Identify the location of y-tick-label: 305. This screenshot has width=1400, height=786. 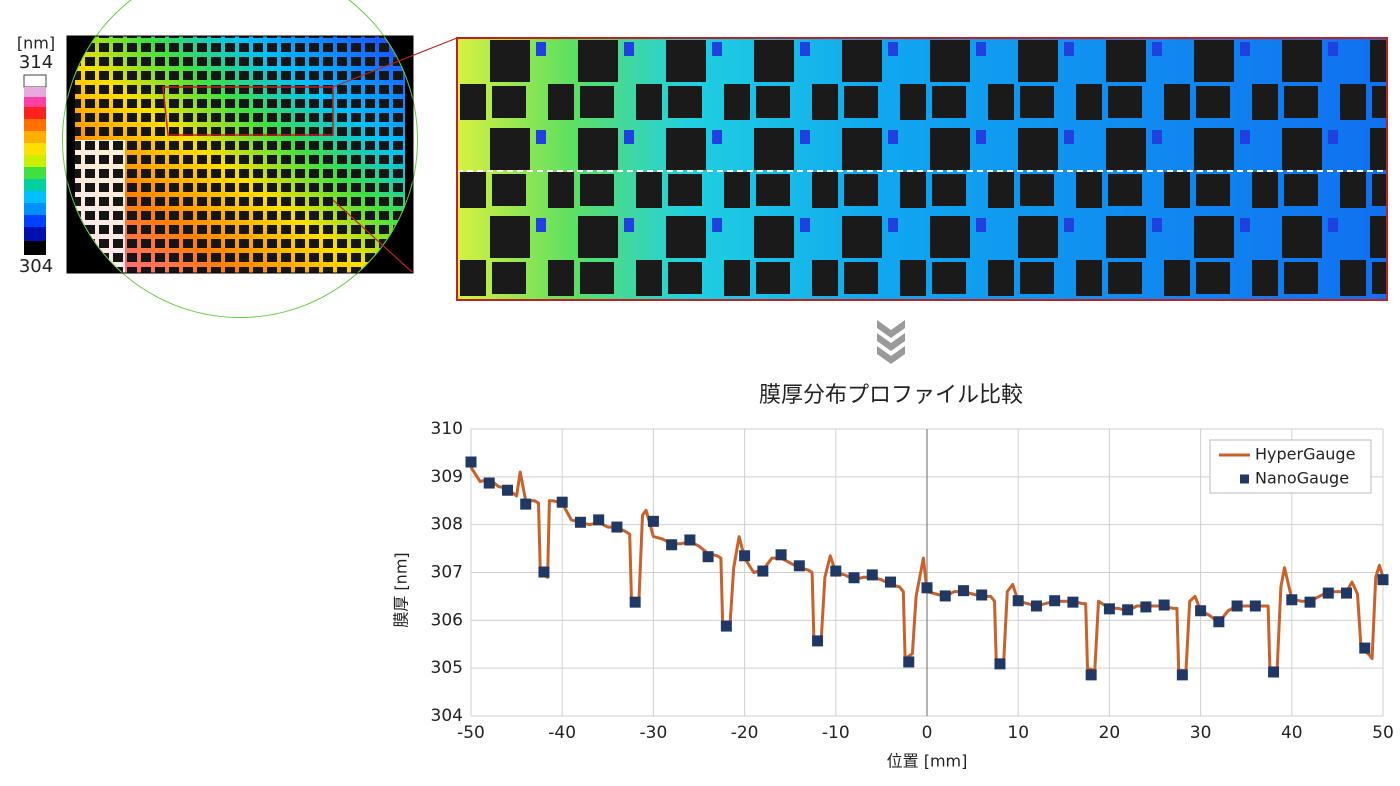
(447, 668).